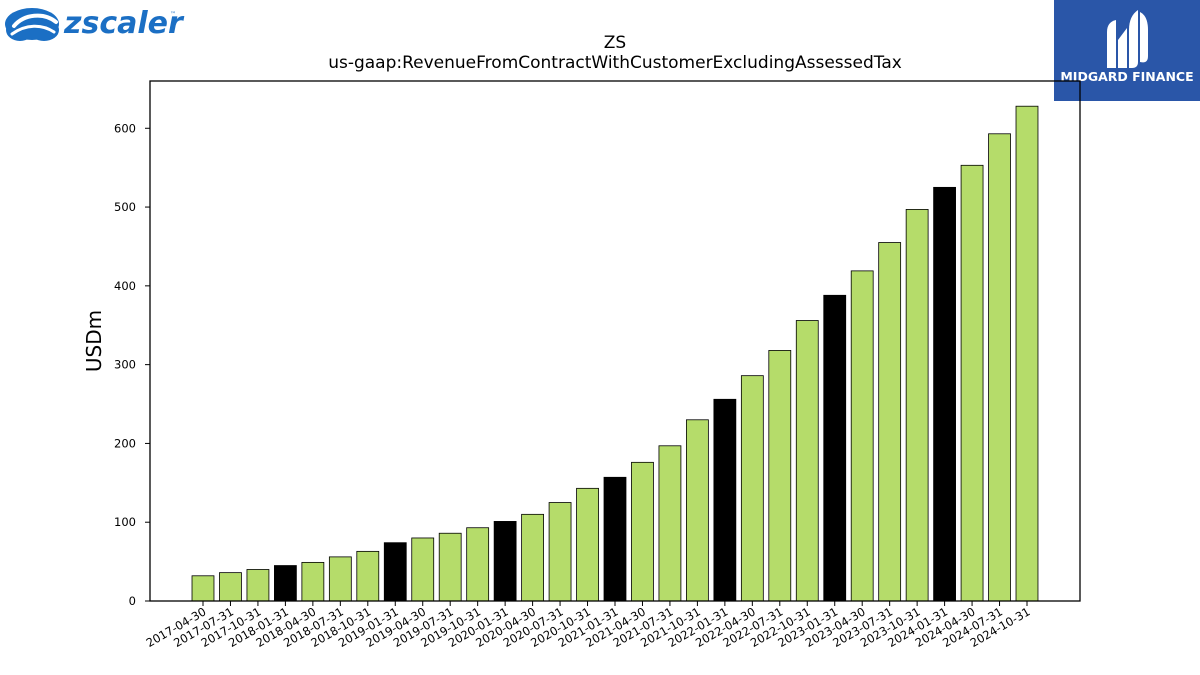 The image size is (1200, 675). Describe the element at coordinates (368, 627) in the screenshot. I see `x-tick-label: 2019-01-31` at that location.